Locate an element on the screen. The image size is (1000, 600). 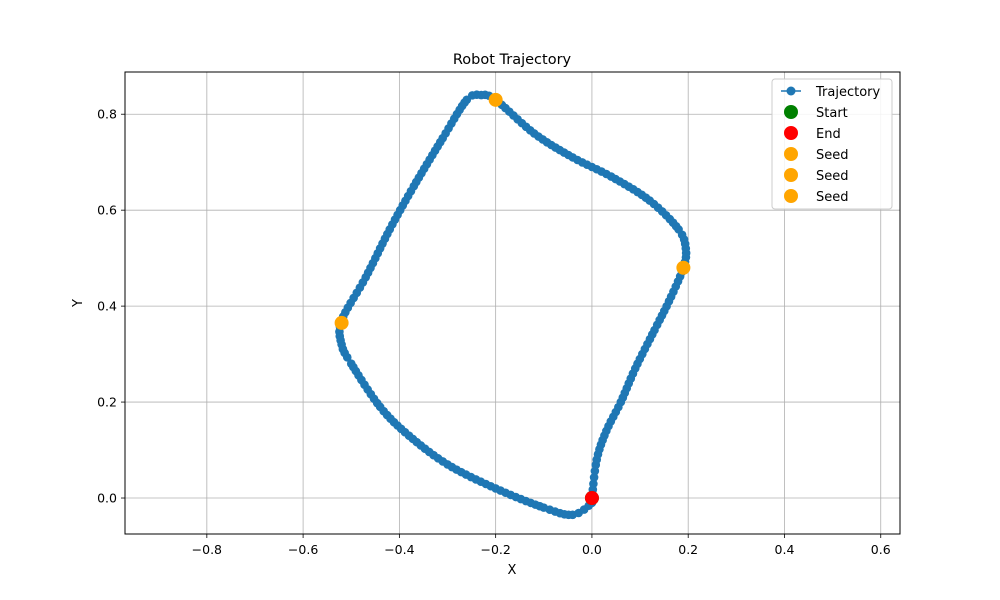
legend-label-seed-1: Seed is located at coordinates (832, 155).